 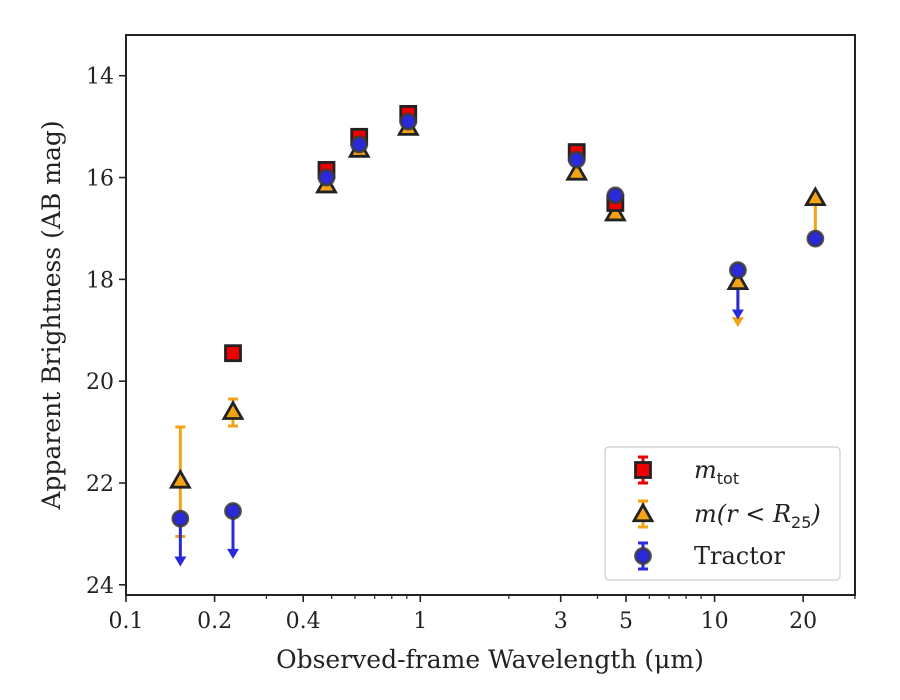 What do you see at coordinates (100, 77) in the screenshot?
I see `y-tick-label: 14` at bounding box center [100, 77].